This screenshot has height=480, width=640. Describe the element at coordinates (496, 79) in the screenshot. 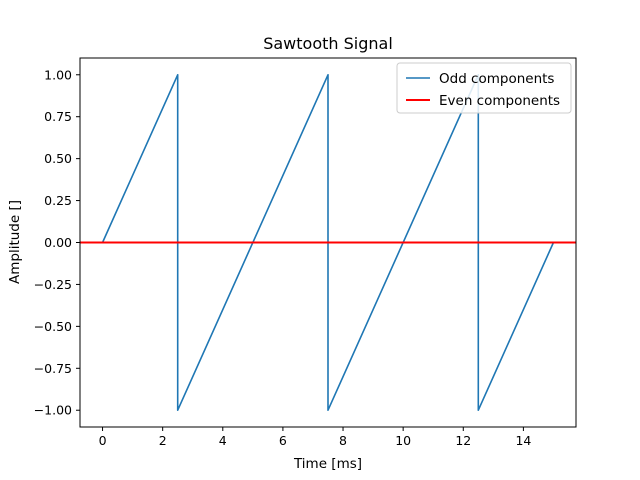

I see `legend-label: Odd components` at that location.